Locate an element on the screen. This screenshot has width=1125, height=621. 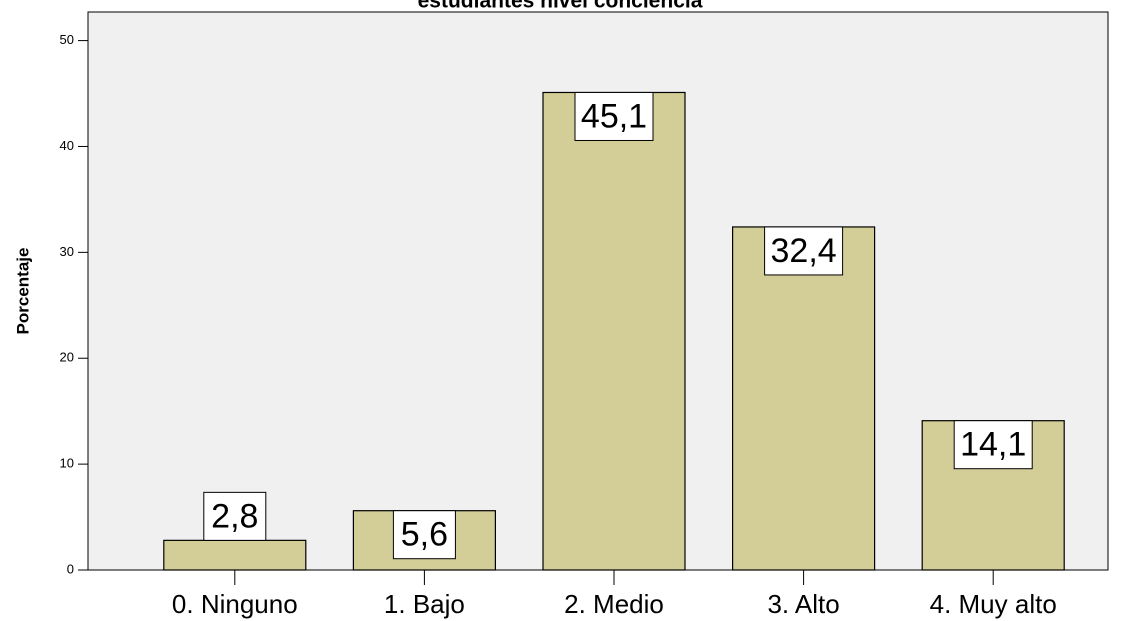
y-tick-label: 40 is located at coordinates (67, 145).